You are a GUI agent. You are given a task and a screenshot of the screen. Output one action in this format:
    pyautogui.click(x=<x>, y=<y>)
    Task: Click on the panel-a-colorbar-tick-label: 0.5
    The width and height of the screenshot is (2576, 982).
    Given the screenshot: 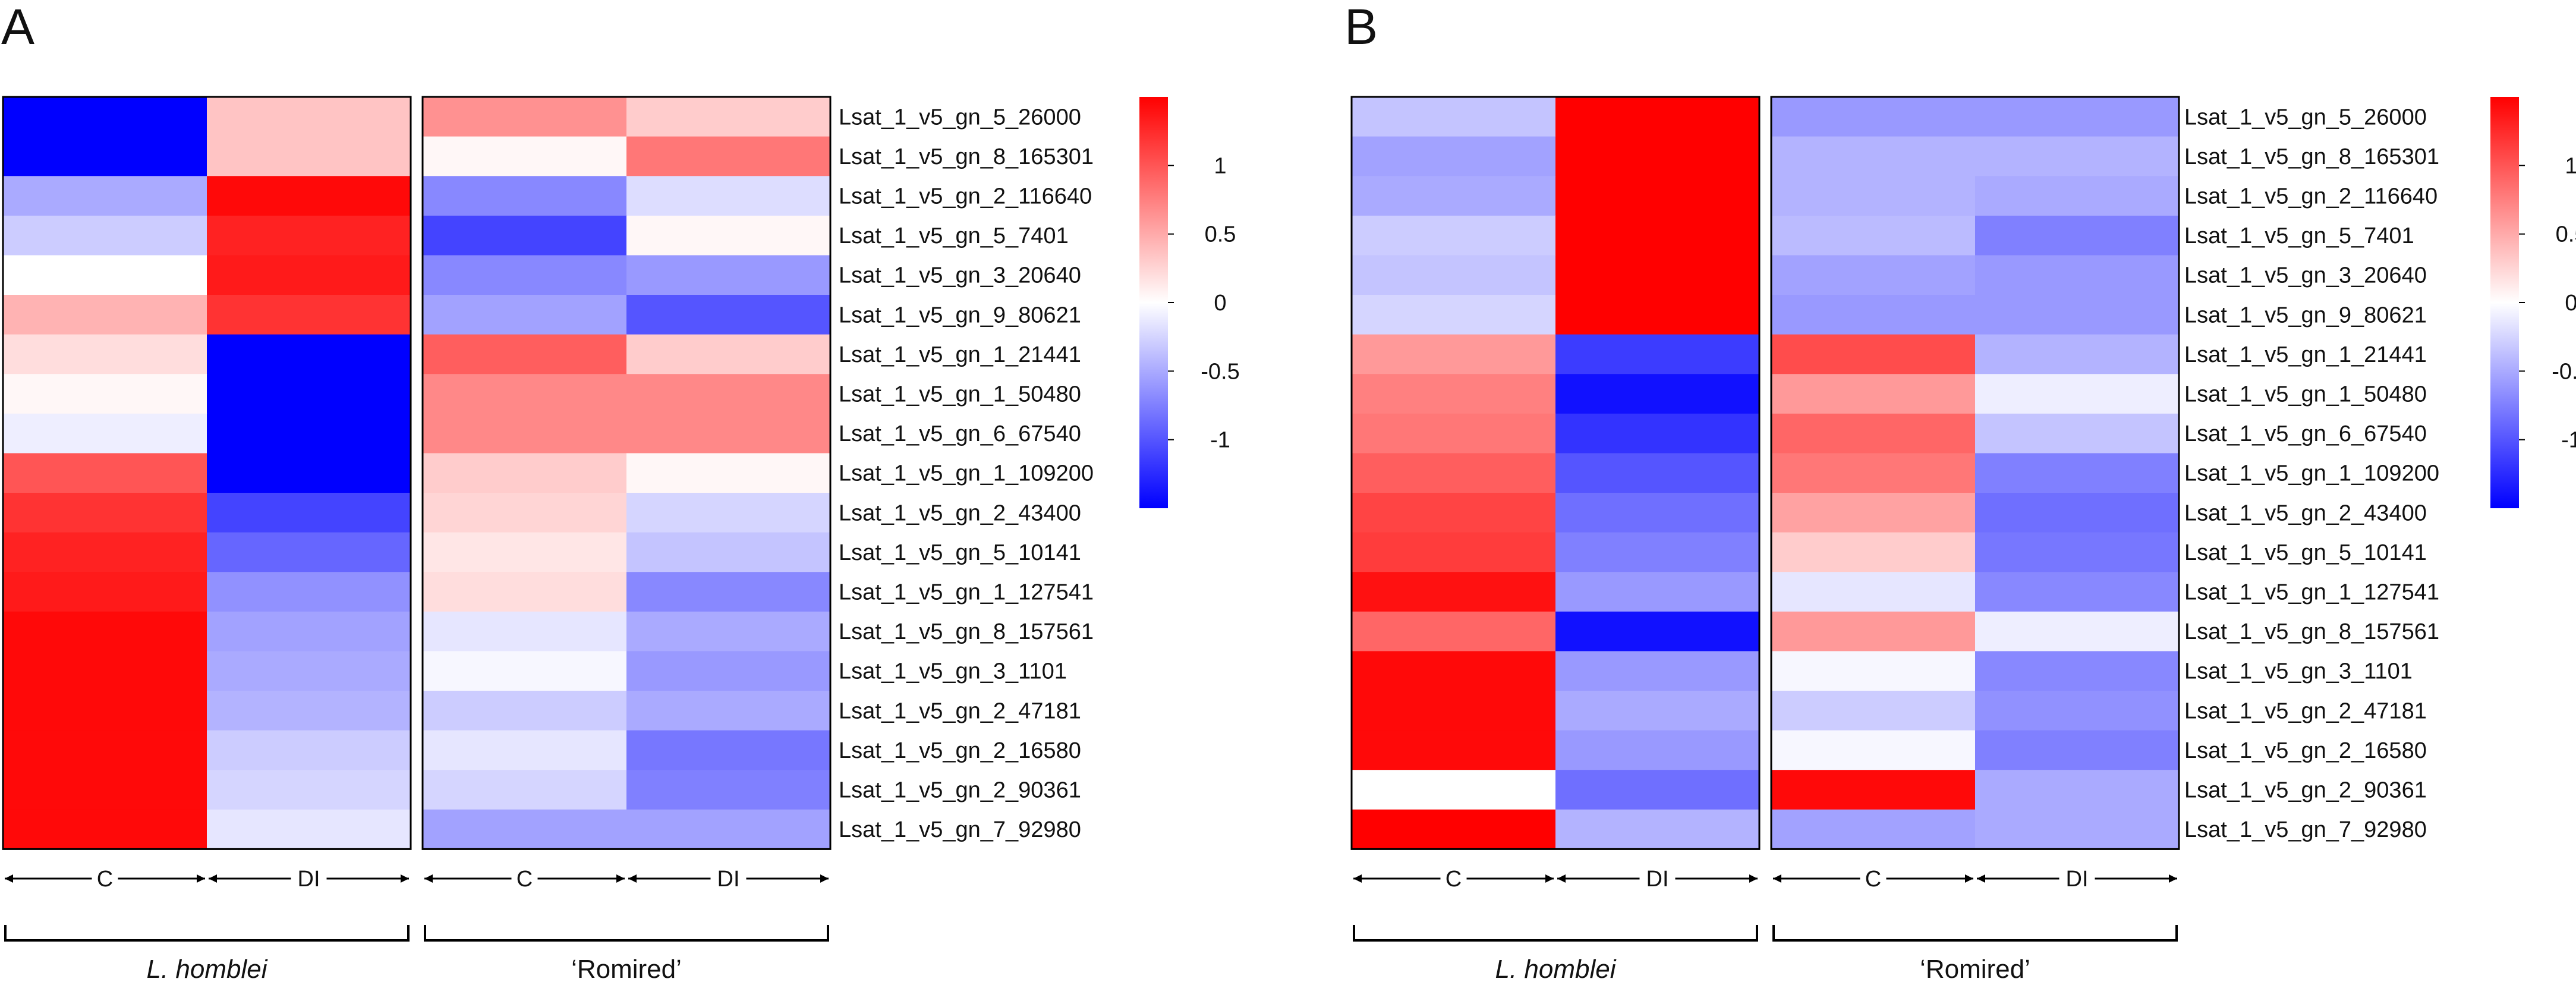 What is the action you would take?
    pyautogui.click(x=1220, y=235)
    